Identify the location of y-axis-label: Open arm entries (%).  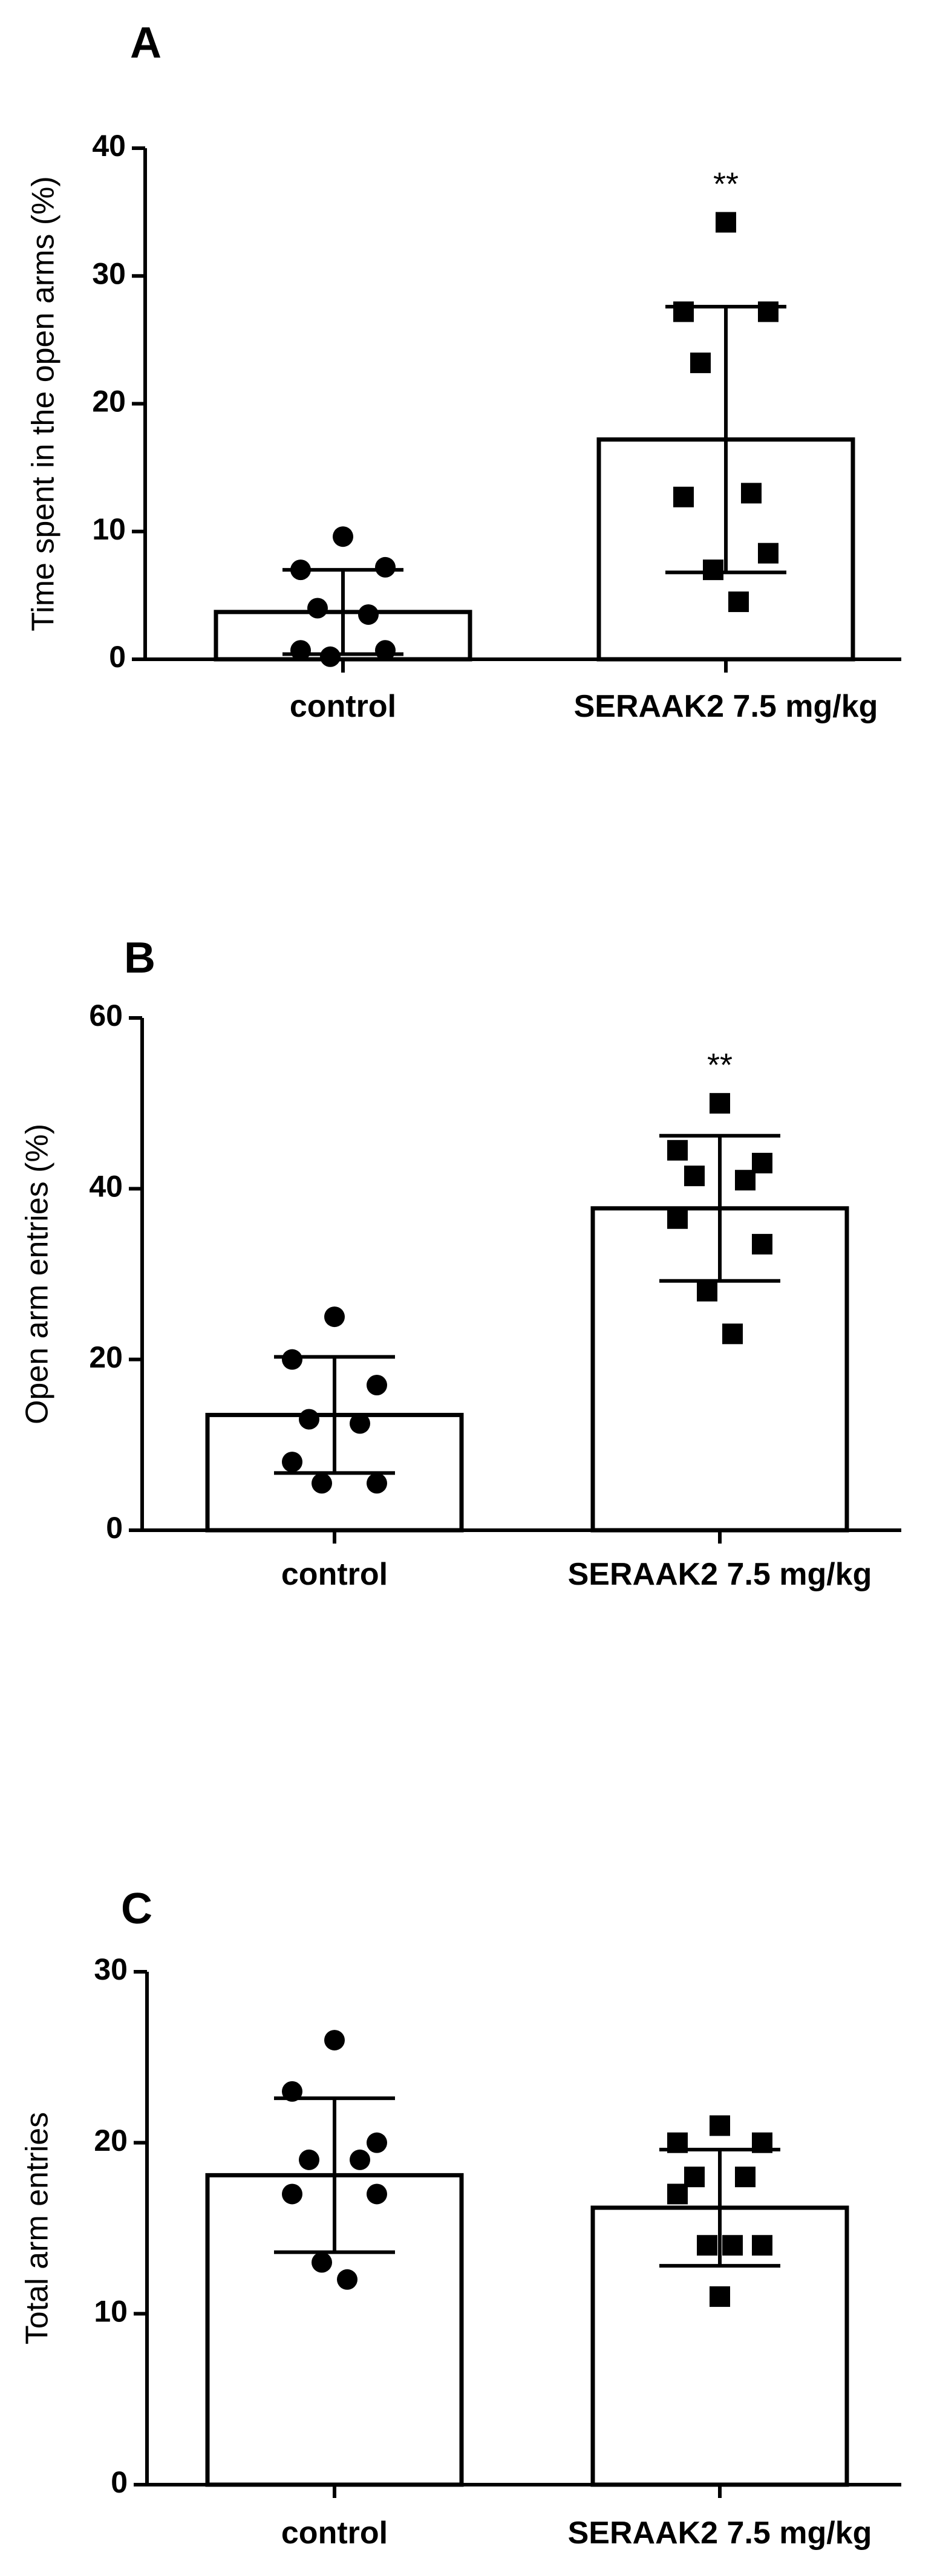
(37, 1274).